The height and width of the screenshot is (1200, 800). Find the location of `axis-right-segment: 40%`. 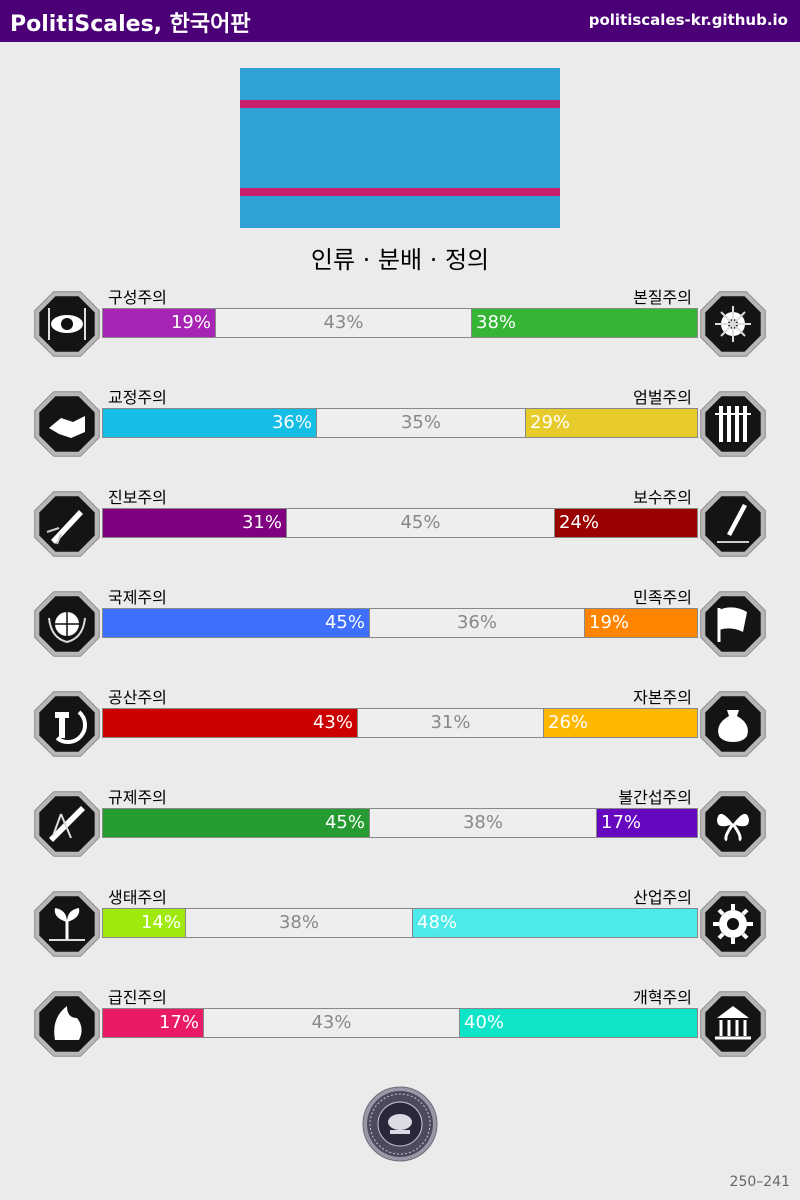

axis-right-segment: 40% is located at coordinates (578, 1023).